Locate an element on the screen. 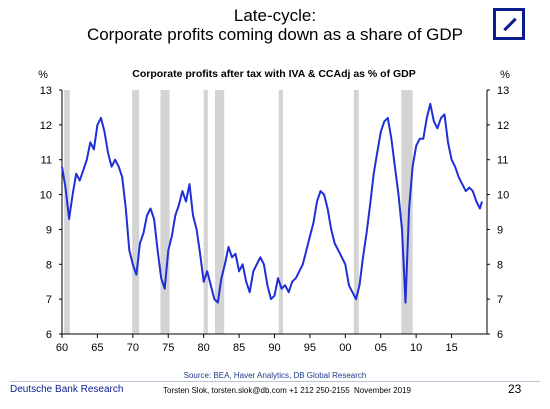 This screenshot has width=550, height=409. y-tick-label-left: 12 is located at coordinates (46, 126).